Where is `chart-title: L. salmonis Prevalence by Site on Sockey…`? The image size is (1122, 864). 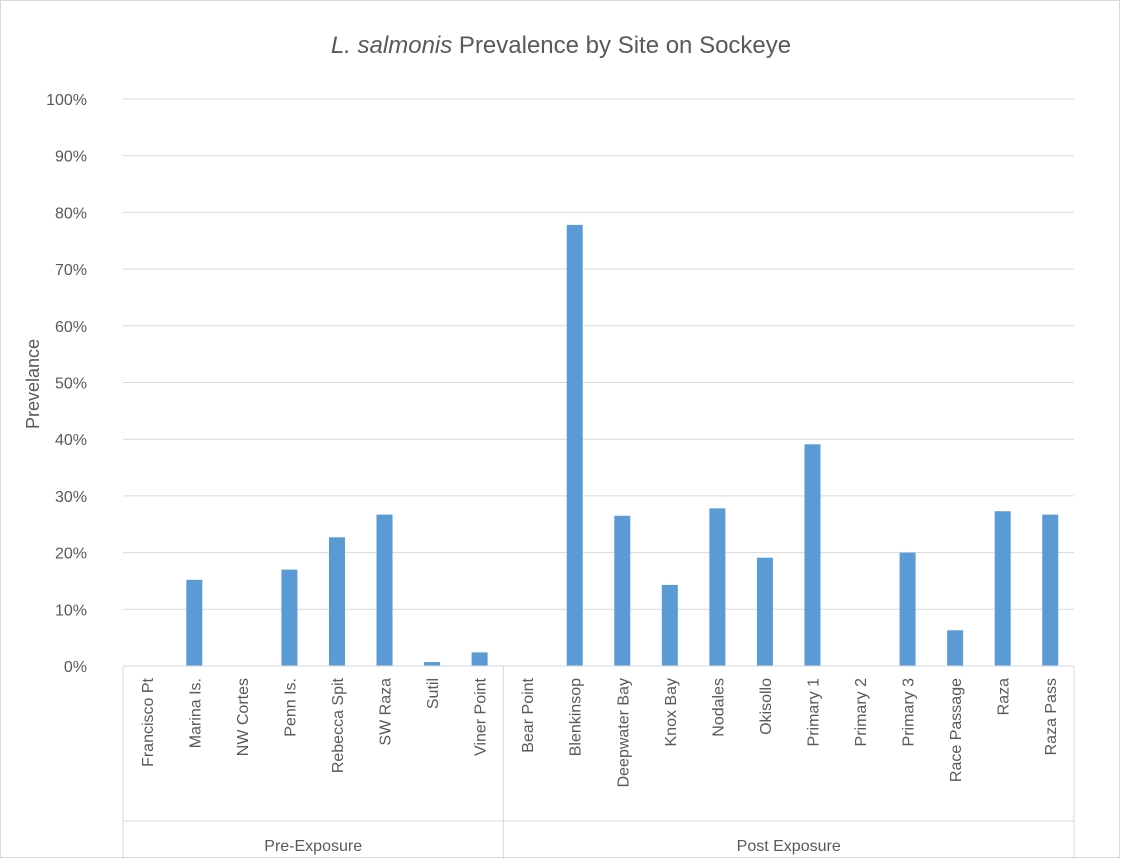 chart-title: L. salmonis Prevalence by Site on Sockey… is located at coordinates (561, 45).